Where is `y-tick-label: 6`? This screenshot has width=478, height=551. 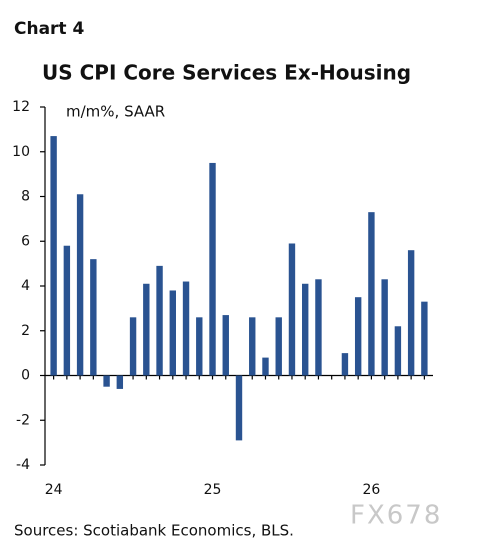
y-tick-label: 6 is located at coordinates (25, 241).